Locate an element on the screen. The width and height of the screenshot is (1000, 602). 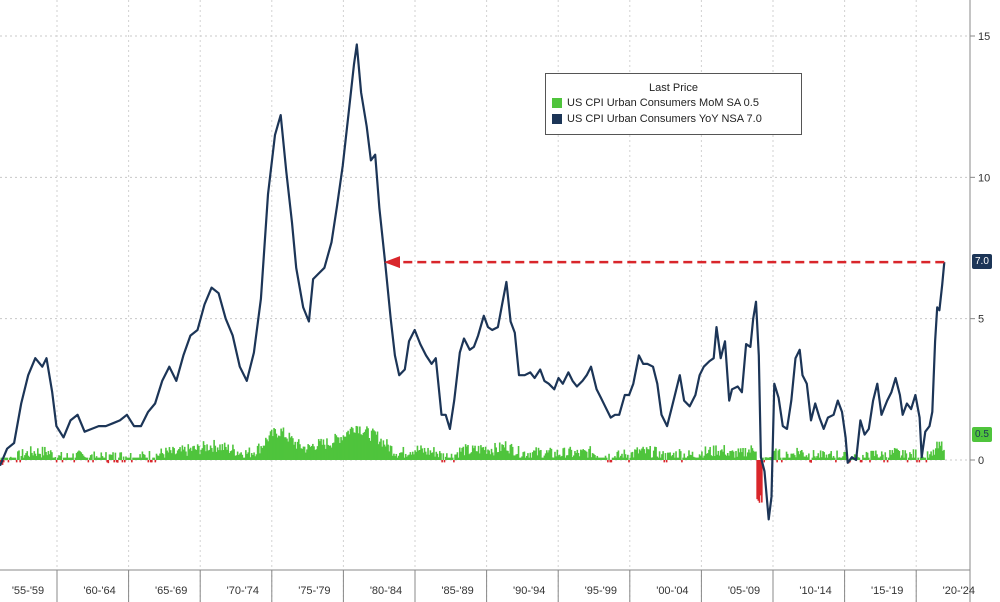
last-value-yoy-label: 7.0 is located at coordinates (982, 262).